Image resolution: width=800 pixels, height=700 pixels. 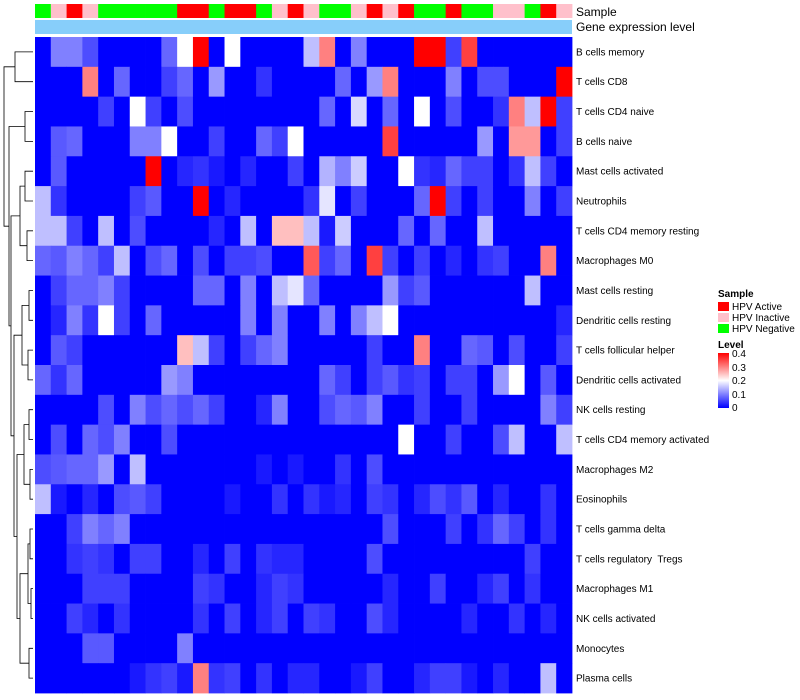 What do you see at coordinates (327, 11) in the screenshot?
I see `sample-cell-19-hpv-negative` at bounding box center [327, 11].